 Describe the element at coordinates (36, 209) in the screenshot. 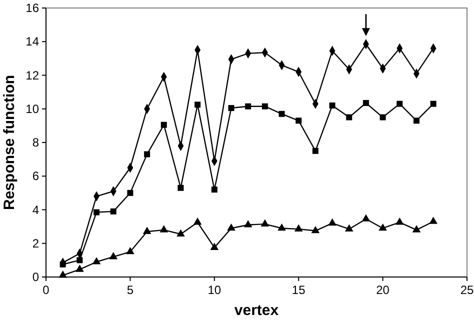

I see `y-tick-label: 4` at that location.